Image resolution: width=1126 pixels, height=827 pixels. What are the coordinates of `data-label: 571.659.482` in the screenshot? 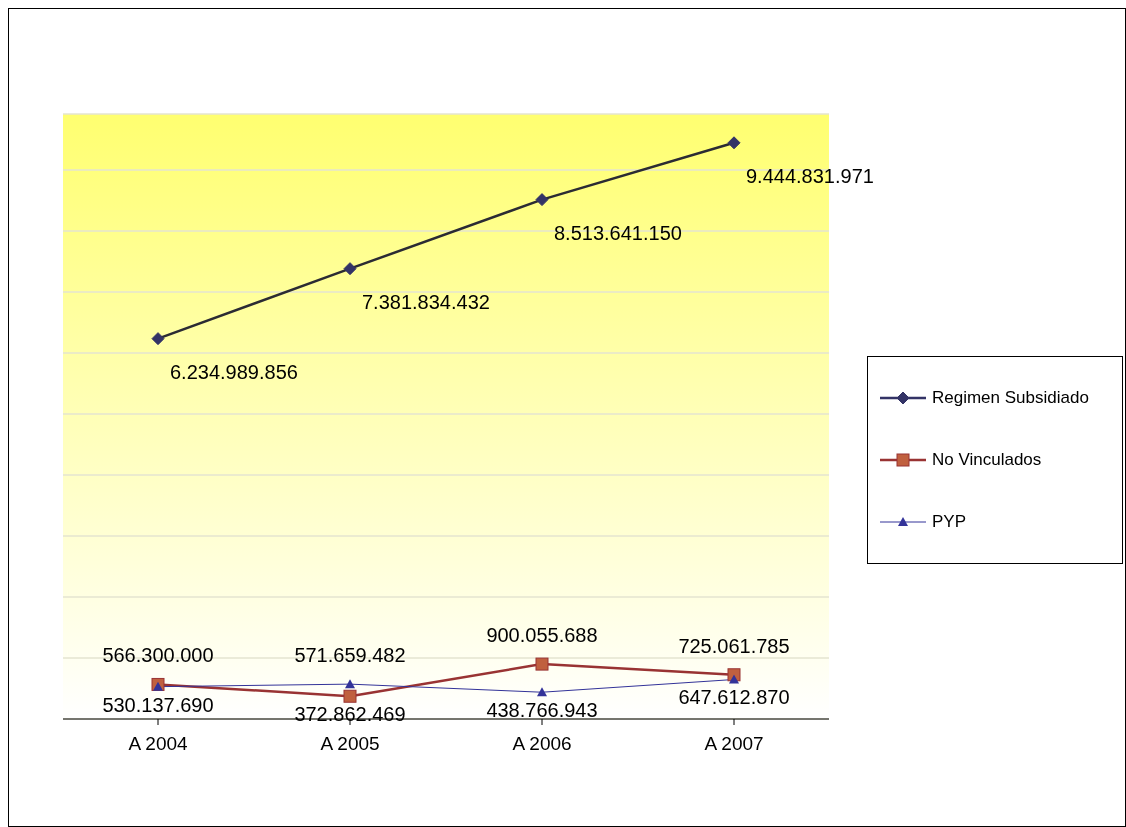 It's located at (350, 655).